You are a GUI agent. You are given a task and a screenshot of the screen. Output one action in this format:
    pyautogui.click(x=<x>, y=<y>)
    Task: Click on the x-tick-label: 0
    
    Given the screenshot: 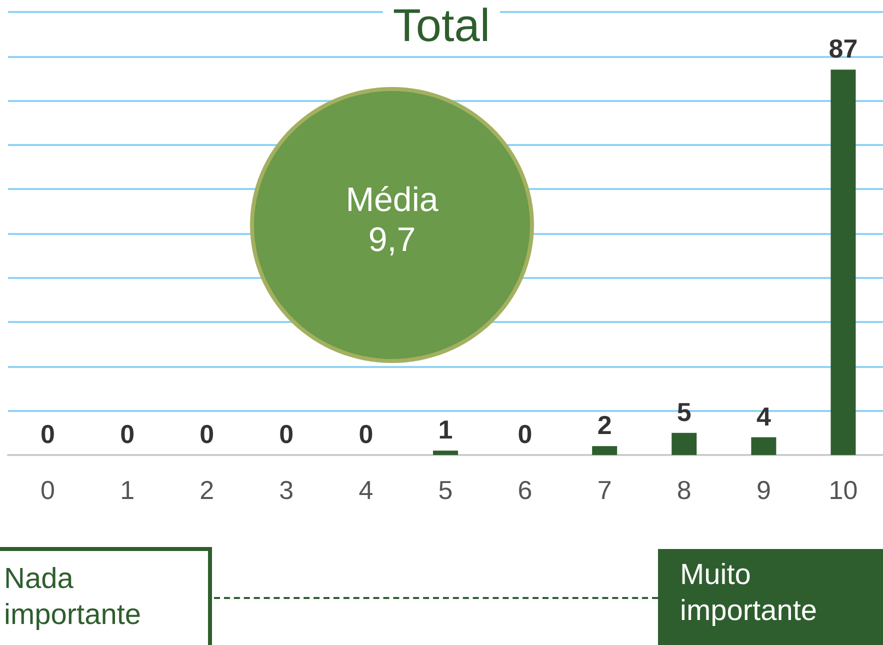 What is the action you would take?
    pyautogui.click(x=48, y=490)
    